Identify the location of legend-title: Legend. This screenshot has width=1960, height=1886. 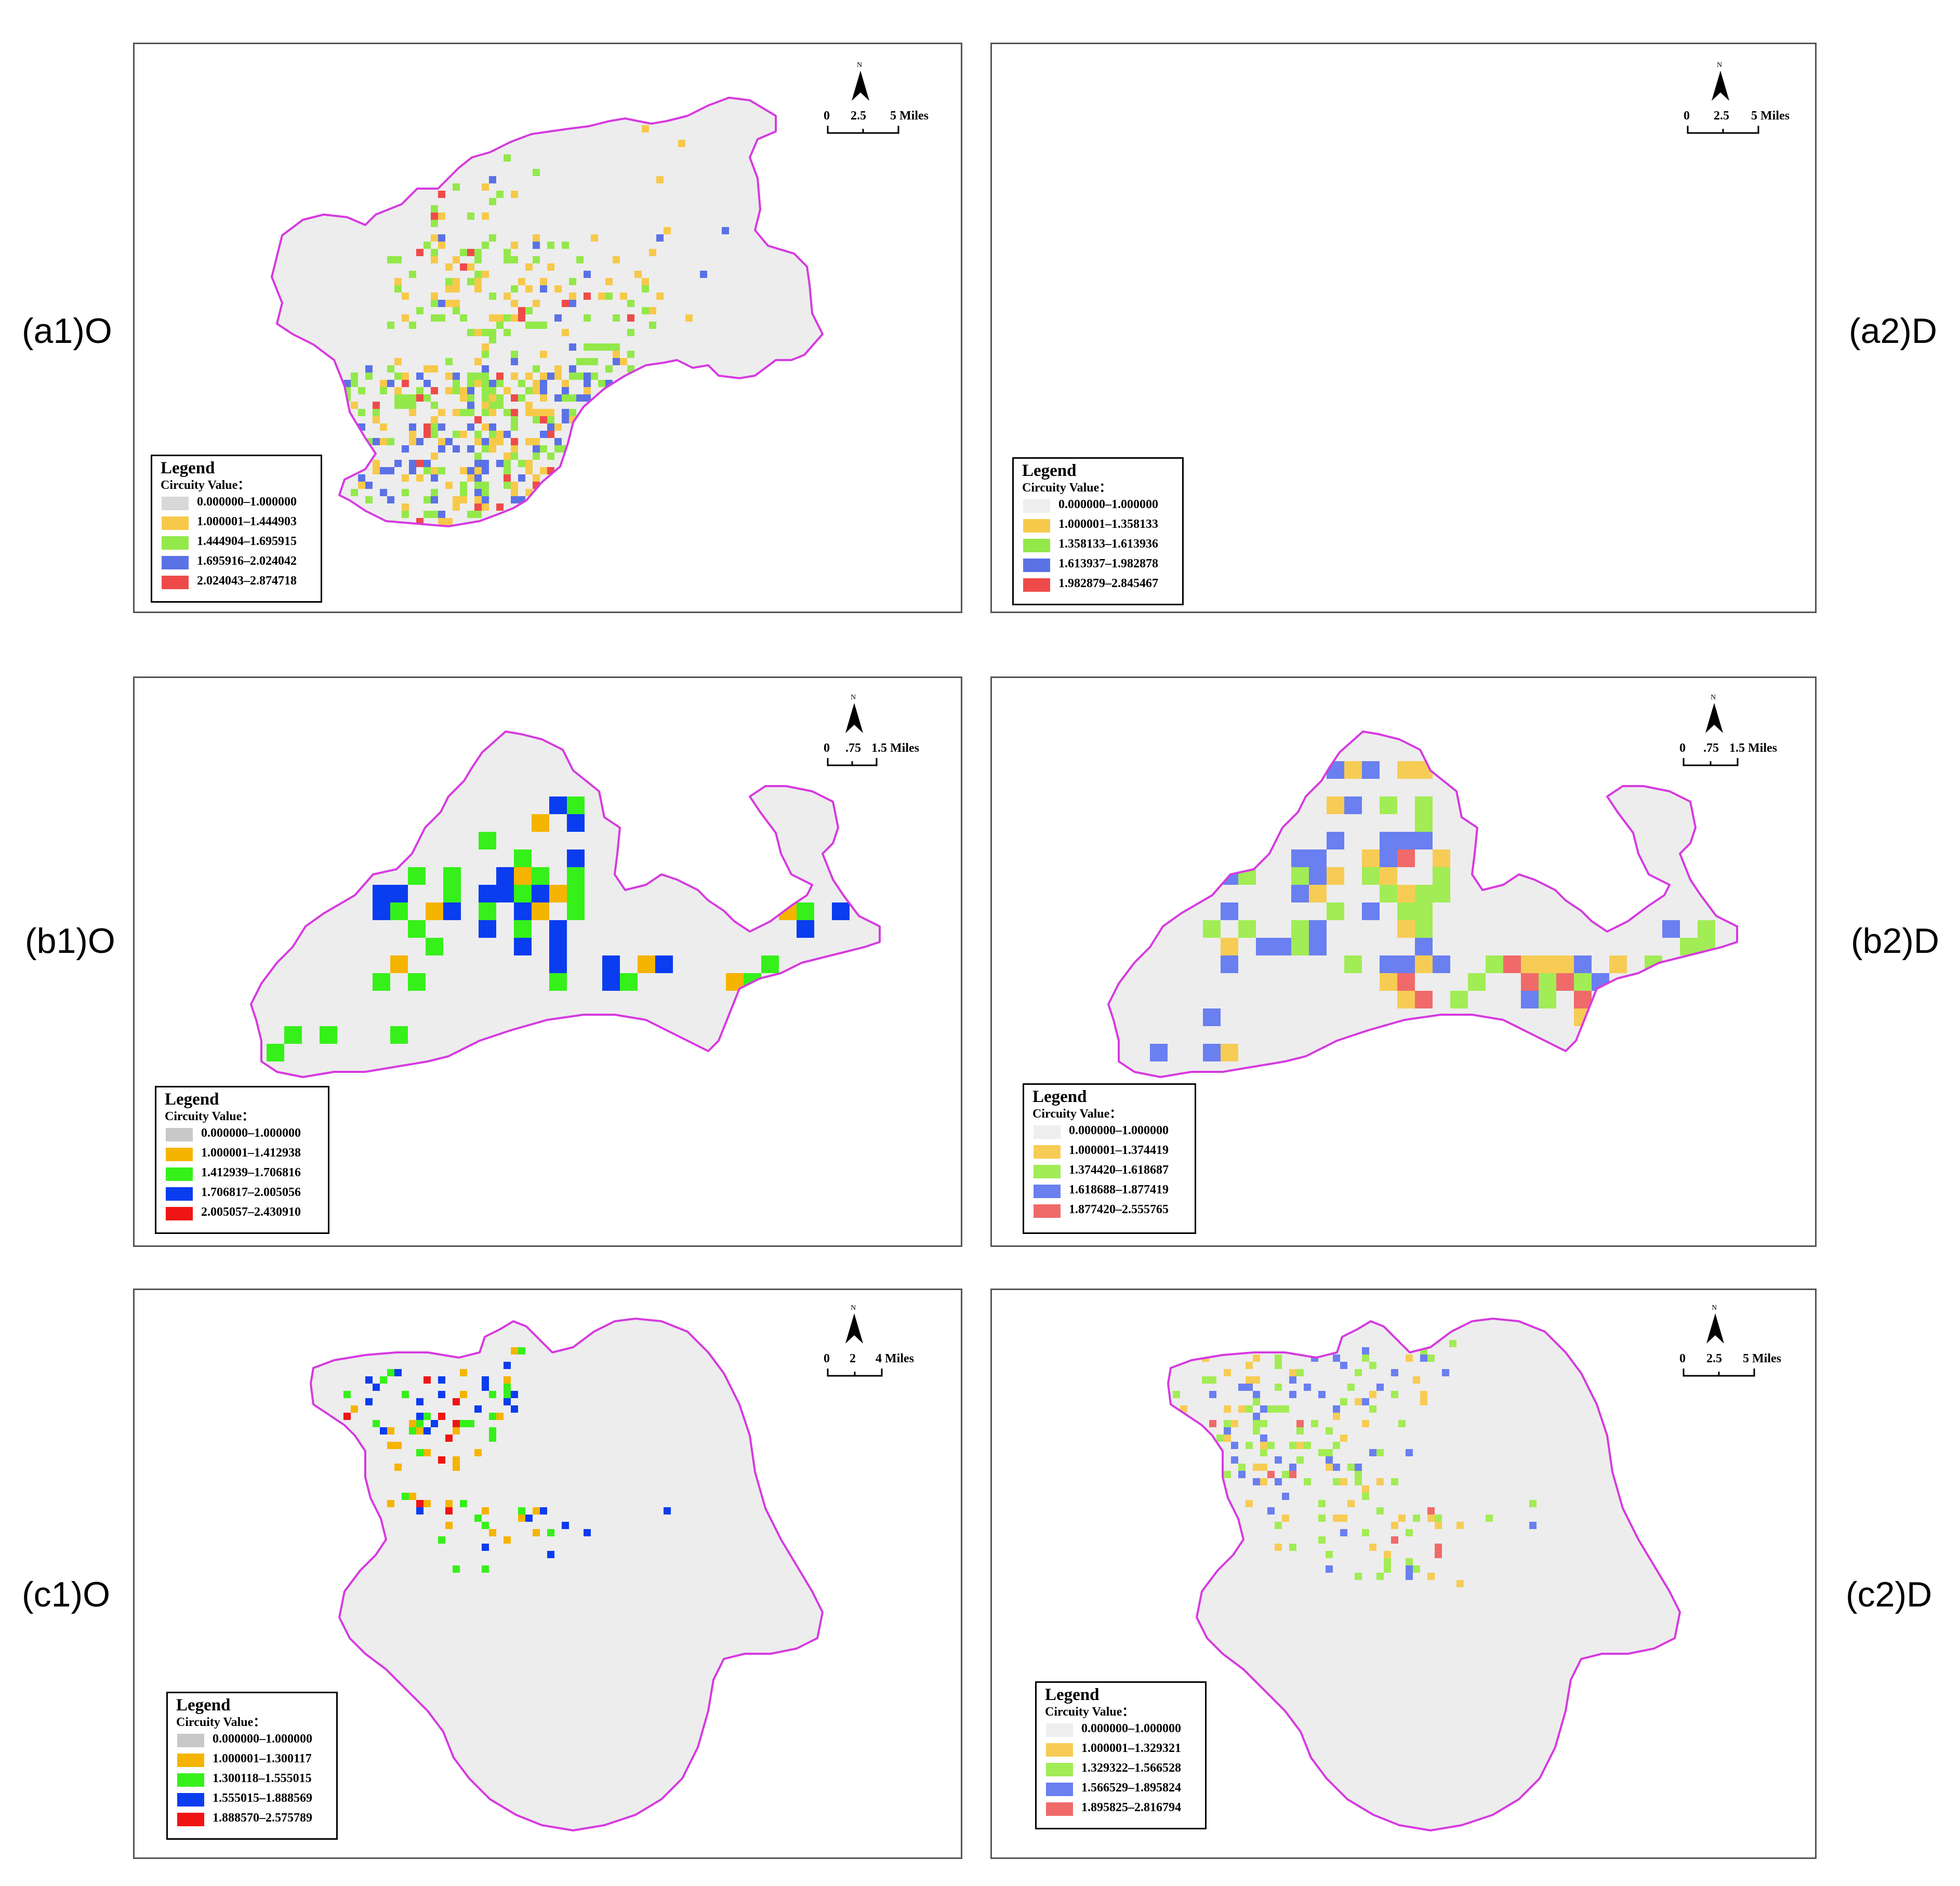
(1072, 1694).